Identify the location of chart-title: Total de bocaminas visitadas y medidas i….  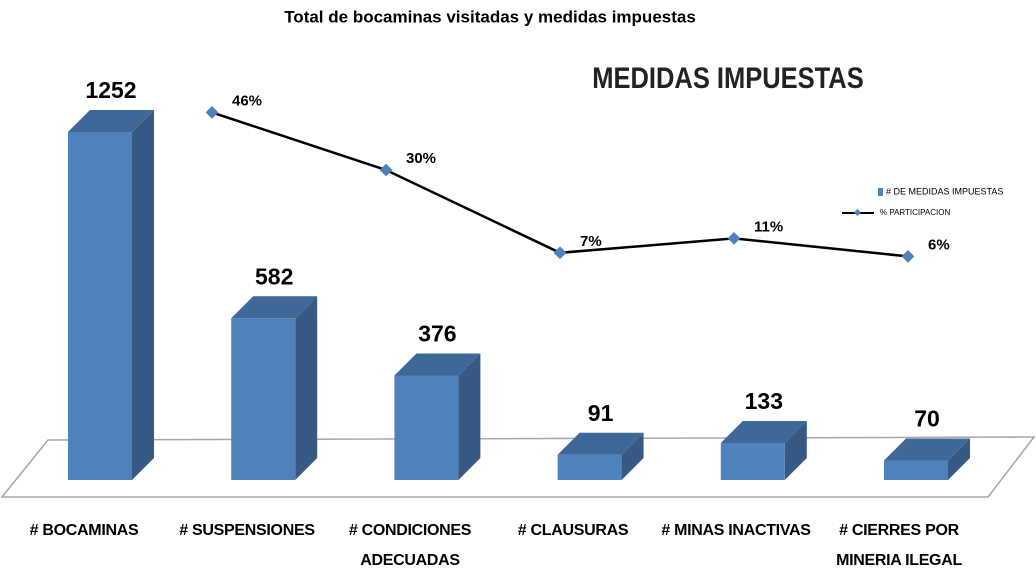
(490, 16).